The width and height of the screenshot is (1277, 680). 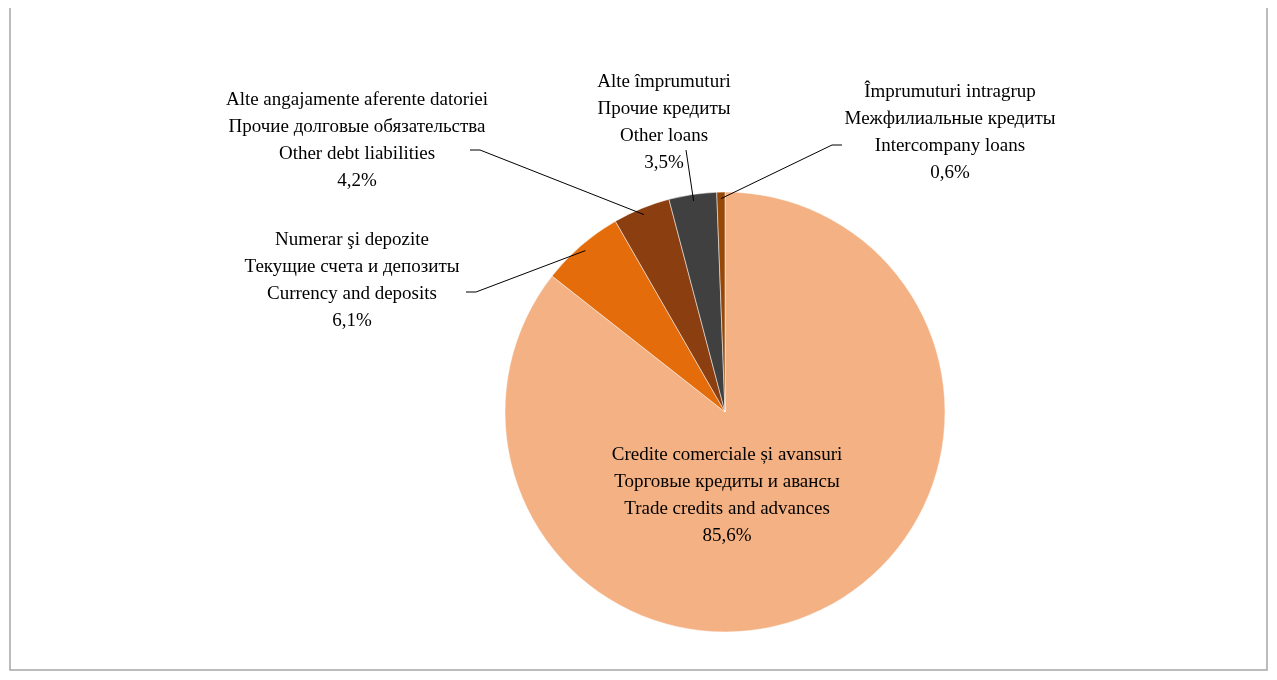 What do you see at coordinates (352, 265) in the screenshot?
I see `slice-label: Numerar şi depozite Текущие счета и депозиты Currency and deposits` at bounding box center [352, 265].